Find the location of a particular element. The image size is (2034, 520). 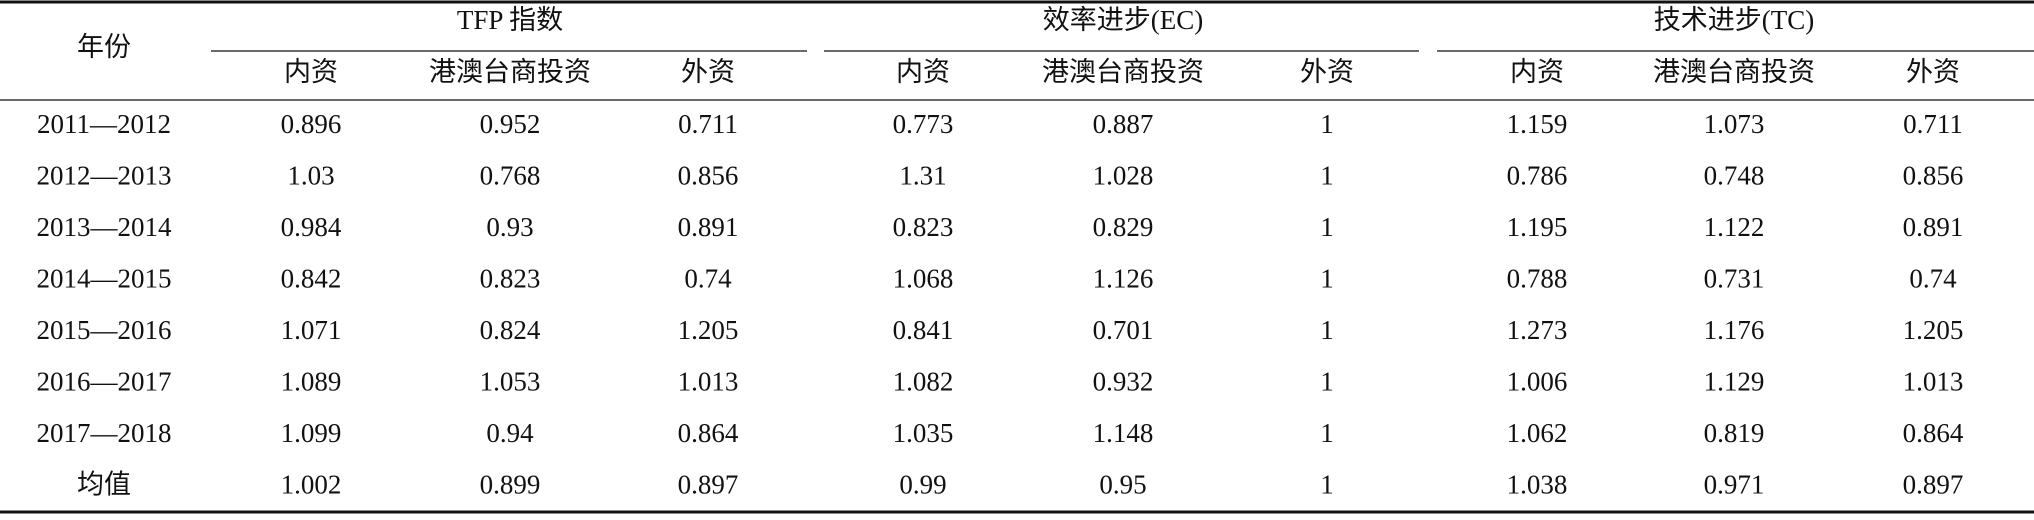

cell: 0.94 is located at coordinates (510, 433).